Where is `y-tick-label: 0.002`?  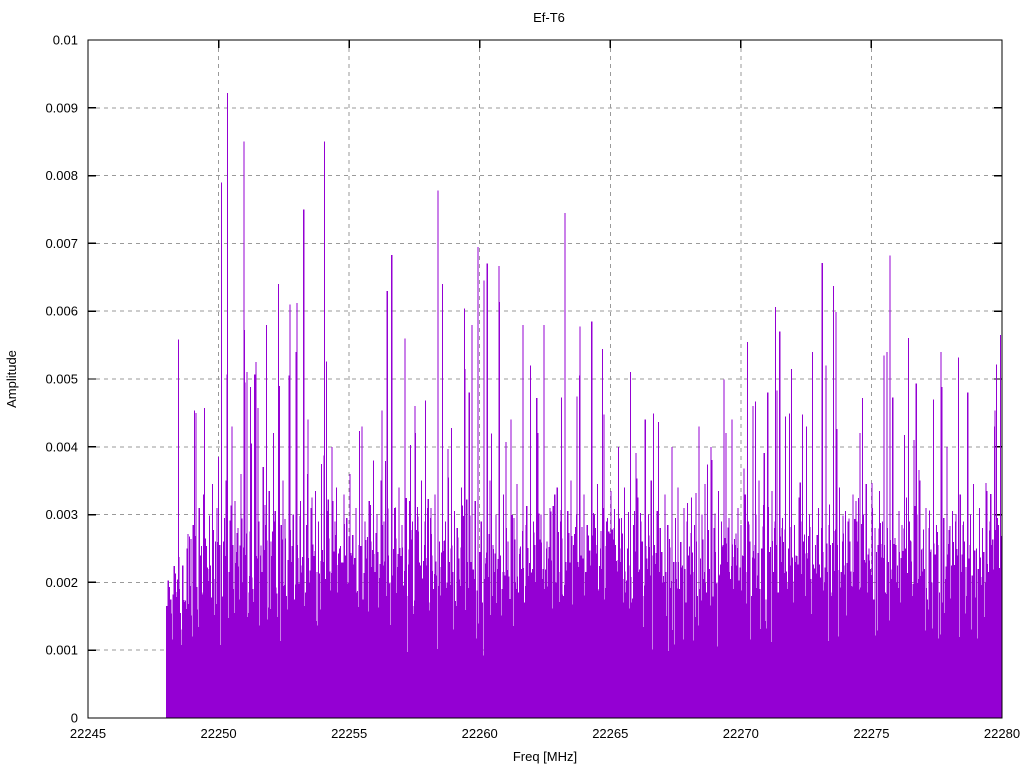
y-tick-label: 0.002 is located at coordinates (61, 582).